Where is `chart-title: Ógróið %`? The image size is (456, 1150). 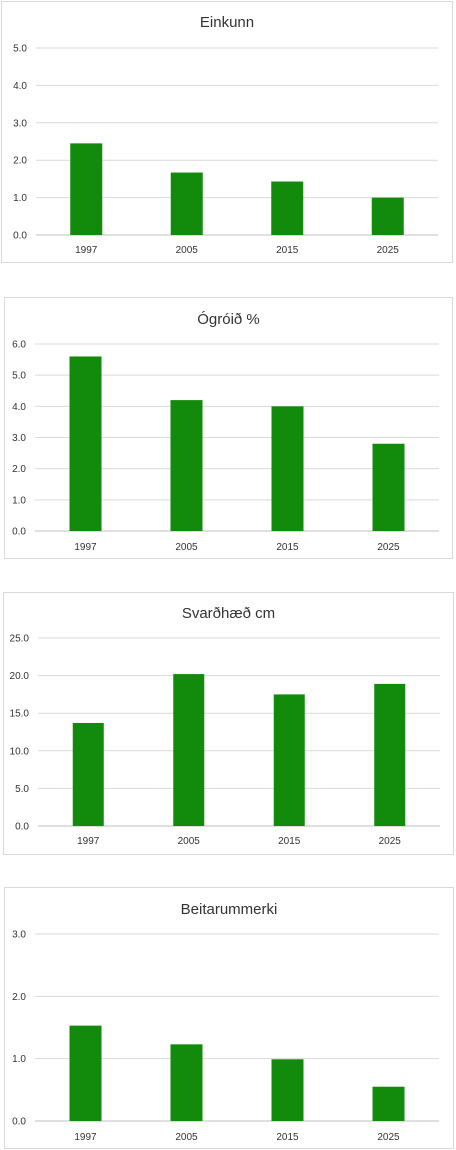 chart-title: Ógróið % is located at coordinates (228, 319).